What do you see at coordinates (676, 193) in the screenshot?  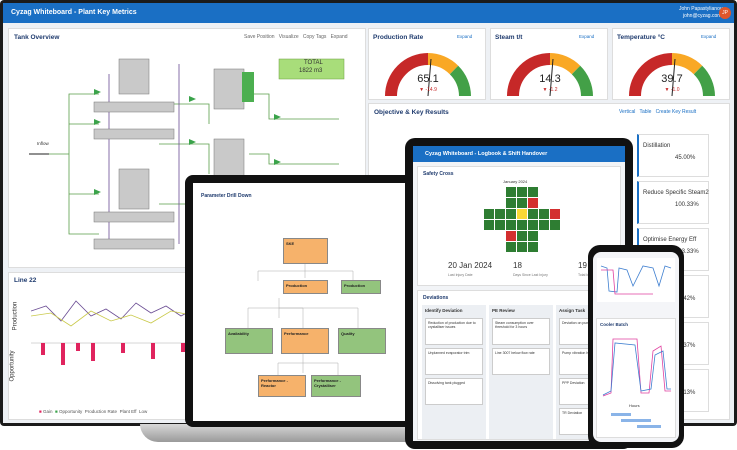 I see `okr-name: Reduce Specific Steam2` at bounding box center [676, 193].